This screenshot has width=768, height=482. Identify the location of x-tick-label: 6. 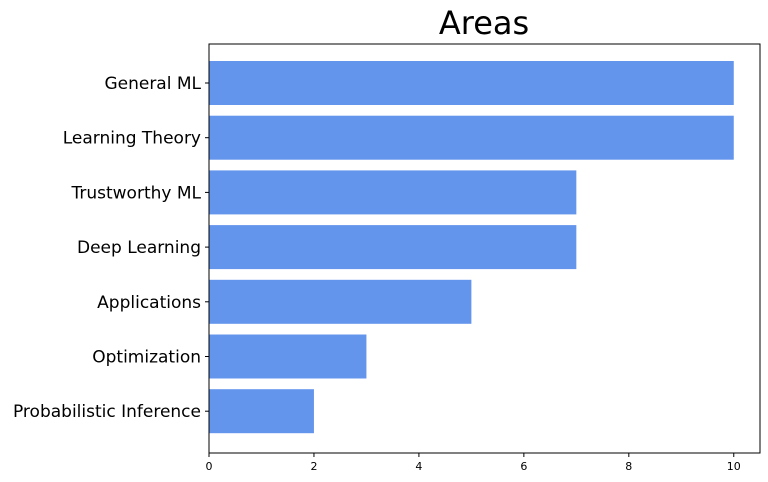
(523, 466).